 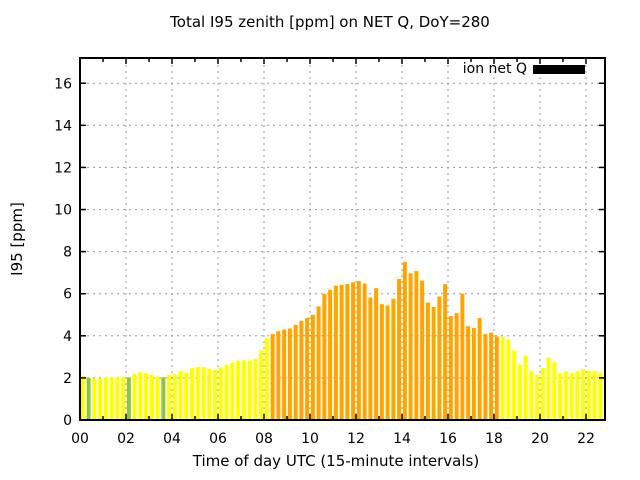 I want to click on bar-07:00, so click(x=243, y=390).